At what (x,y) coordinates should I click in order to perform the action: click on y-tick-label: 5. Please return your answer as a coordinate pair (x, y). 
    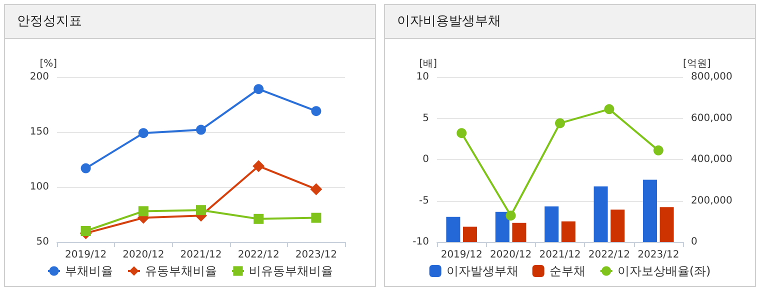
    Looking at the image, I should click on (425, 118).